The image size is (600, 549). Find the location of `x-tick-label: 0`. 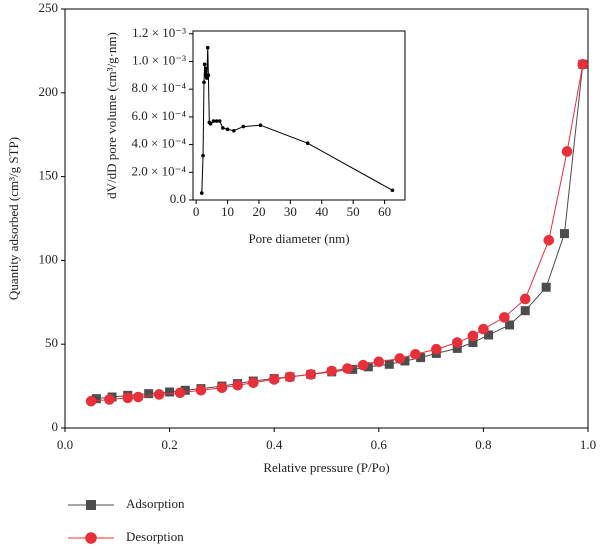

x-tick-label: 0 is located at coordinates (196, 211).